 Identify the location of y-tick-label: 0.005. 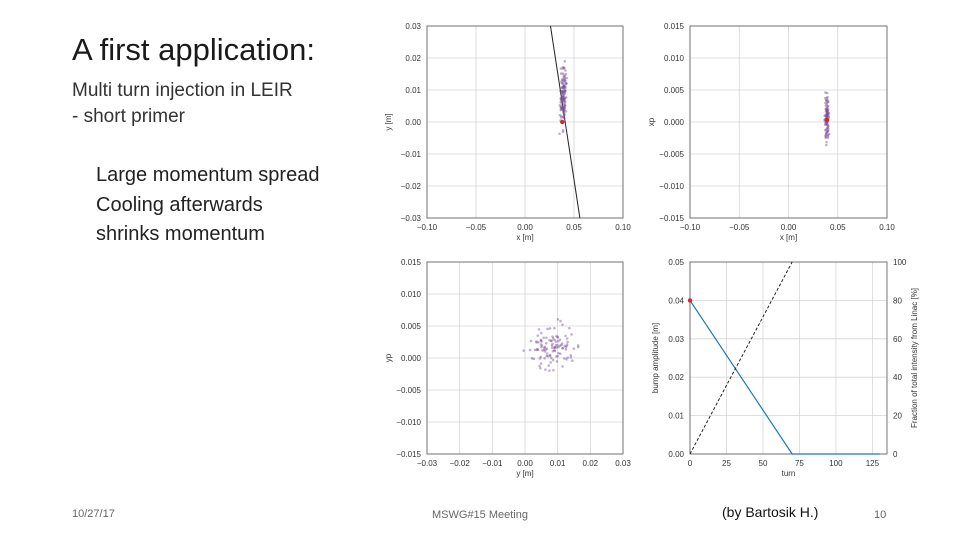
(411, 326).